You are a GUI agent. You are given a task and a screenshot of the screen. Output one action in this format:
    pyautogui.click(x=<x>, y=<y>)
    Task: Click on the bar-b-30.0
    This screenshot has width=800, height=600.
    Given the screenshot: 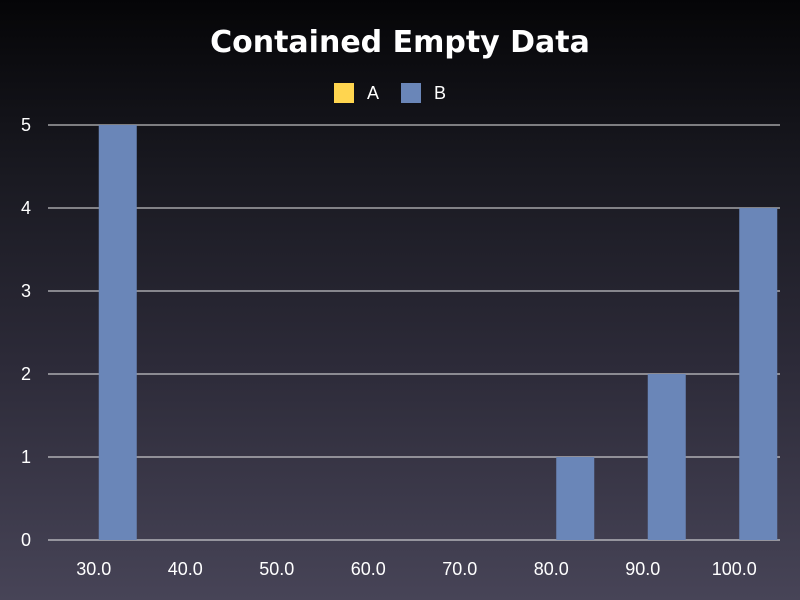 What is the action you would take?
    pyautogui.click(x=117, y=332)
    